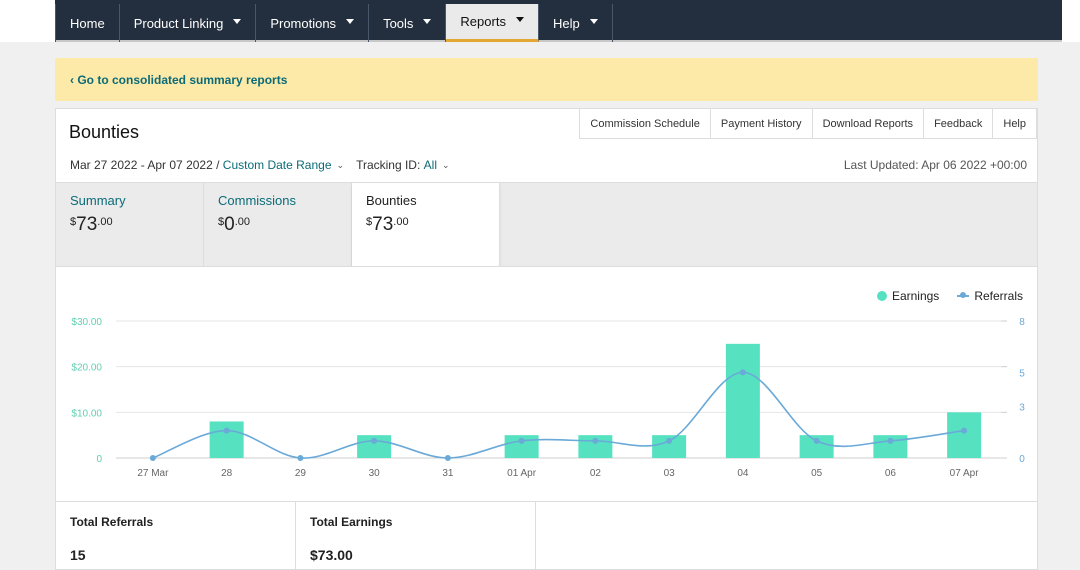 The width and height of the screenshot is (1080, 570). What do you see at coordinates (963, 295) in the screenshot?
I see `legend-referrals-swatch` at bounding box center [963, 295].